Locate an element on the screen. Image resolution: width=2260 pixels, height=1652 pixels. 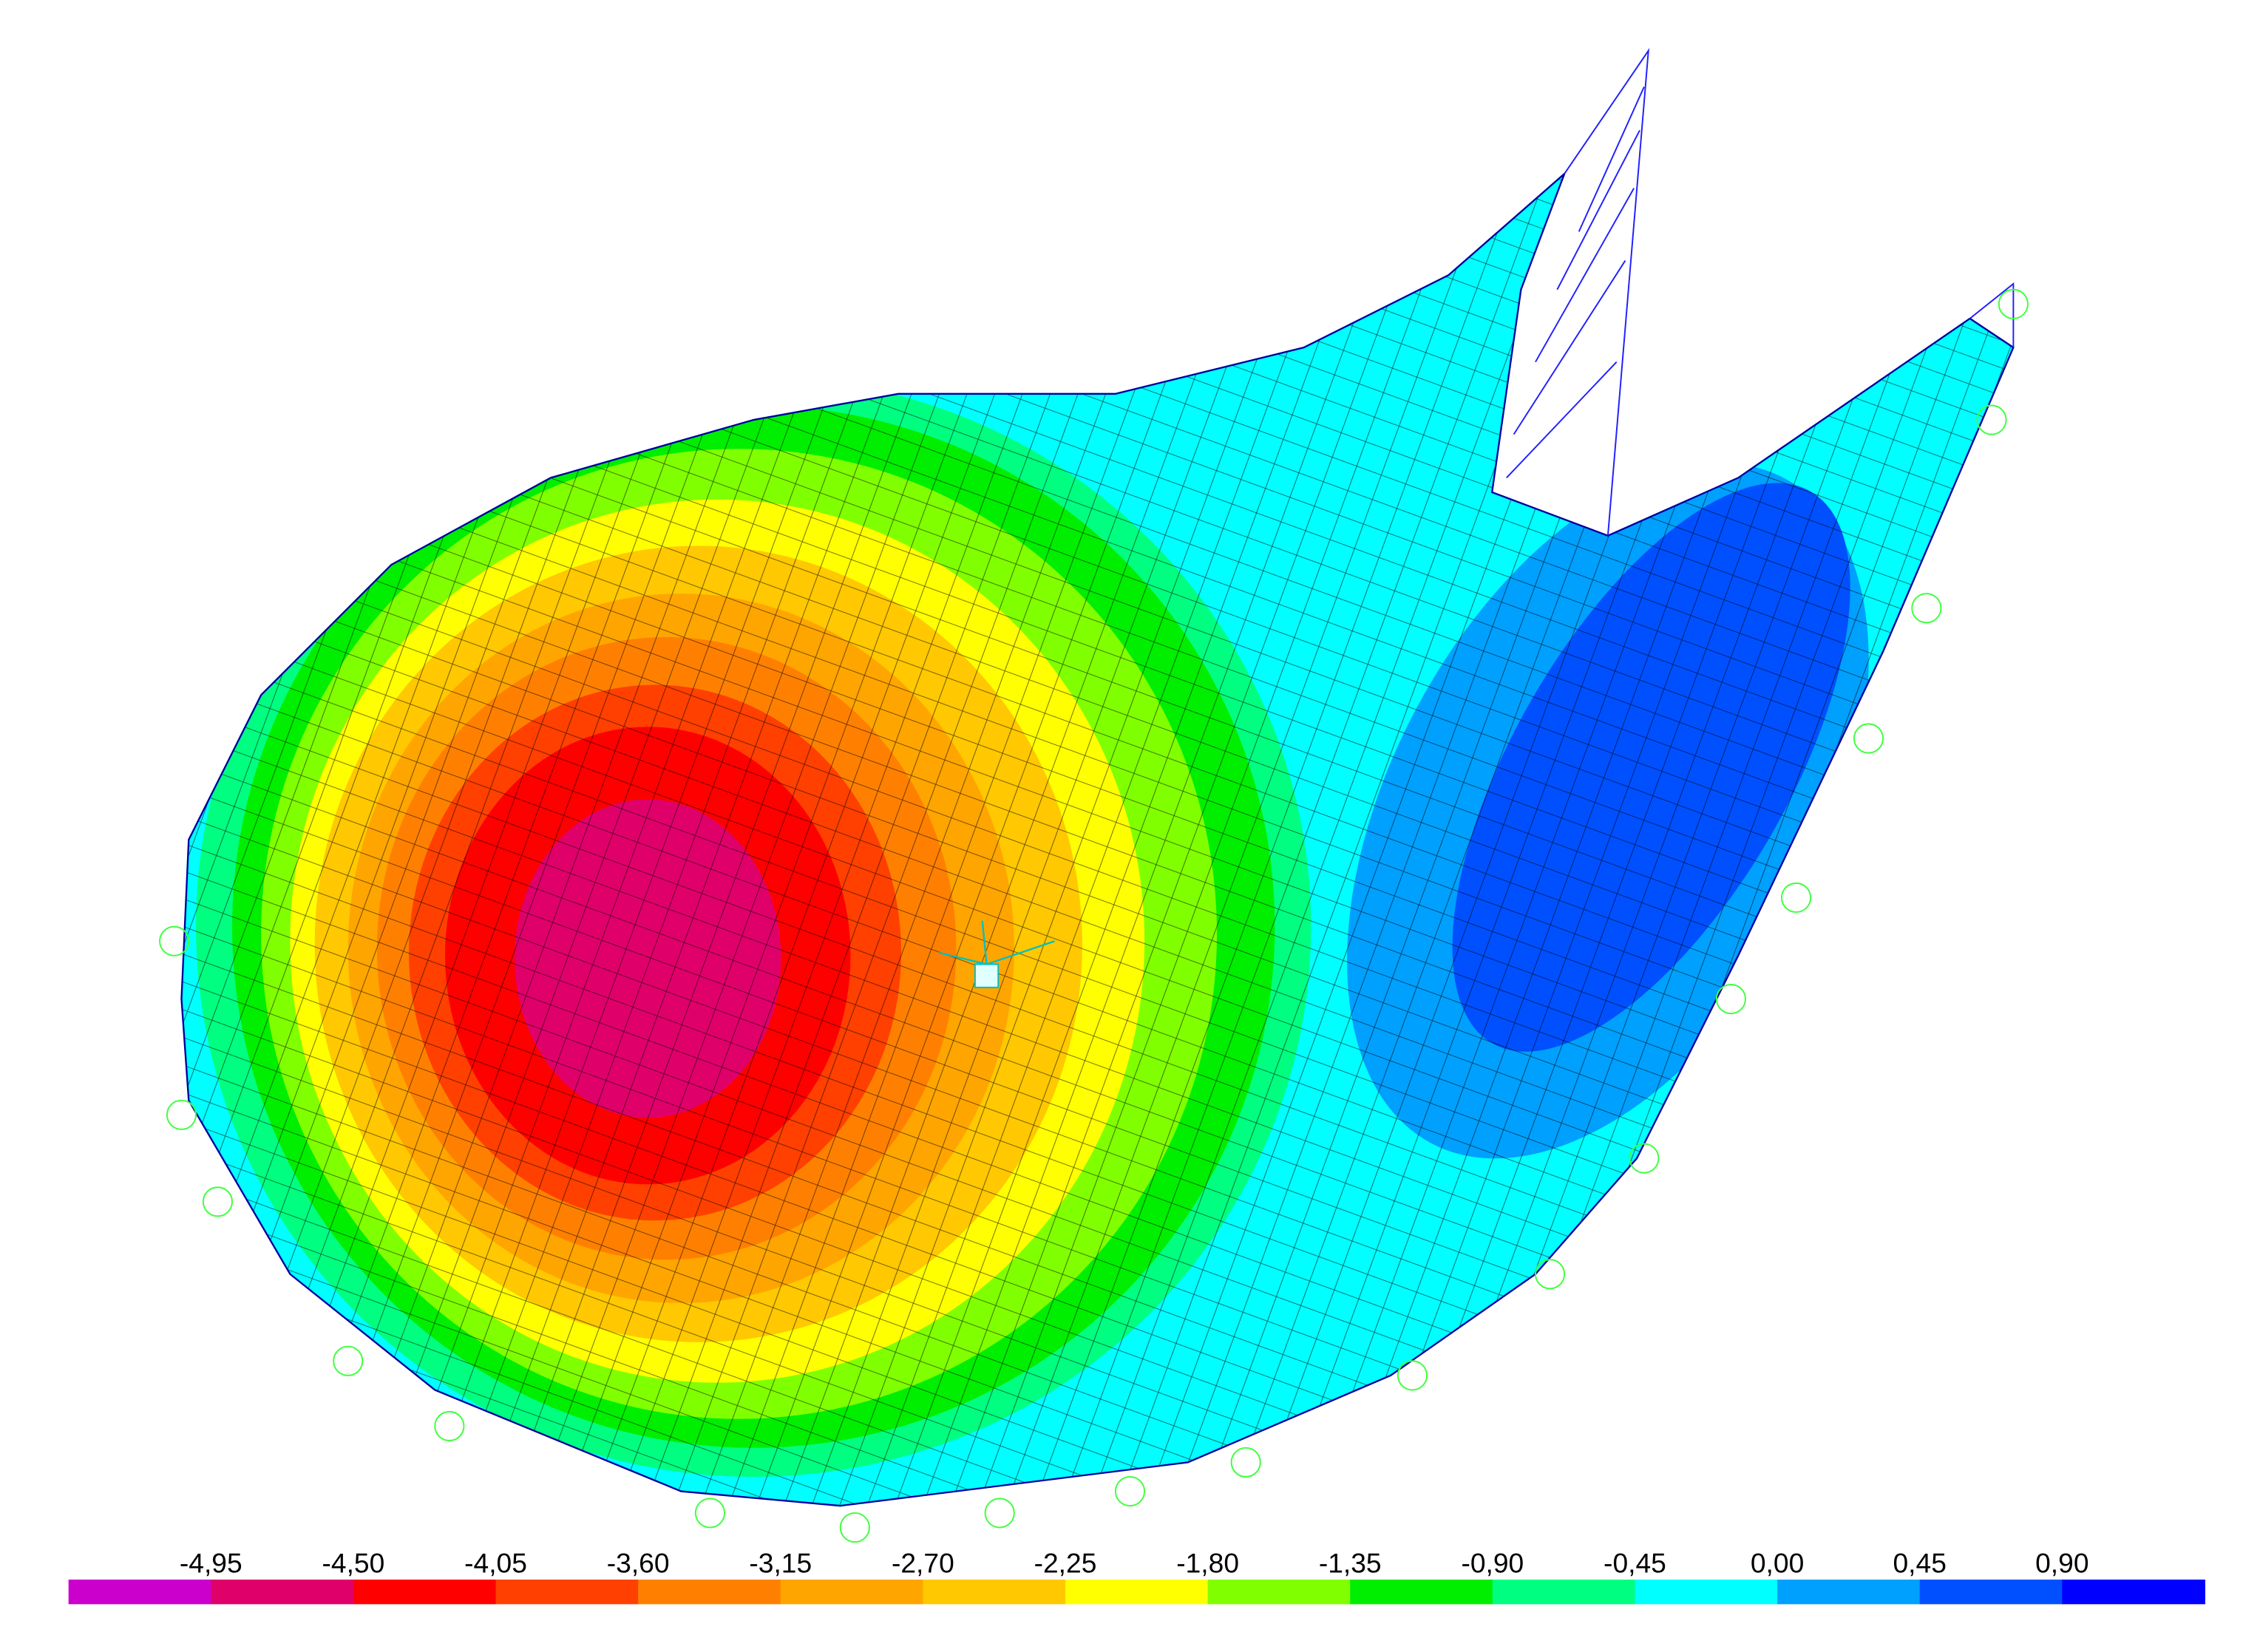
legend-label: -0,45 is located at coordinates (1635, 1562).